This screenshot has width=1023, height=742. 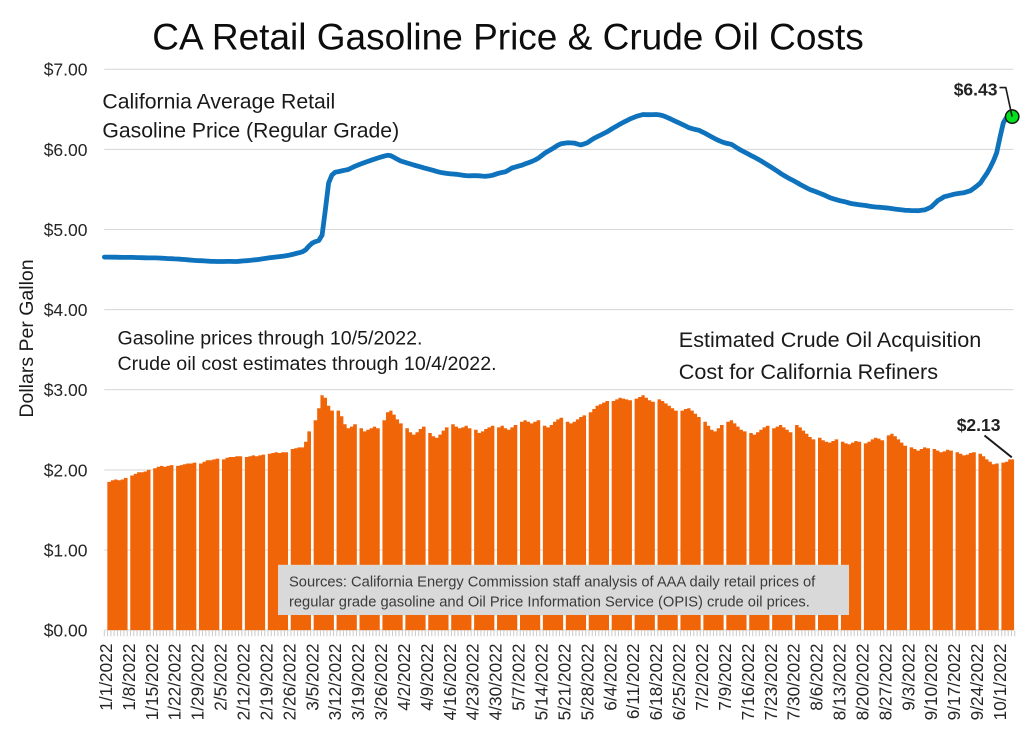 What do you see at coordinates (610, 677) in the screenshot?
I see `svg-text: 6/4/2022` at bounding box center [610, 677].